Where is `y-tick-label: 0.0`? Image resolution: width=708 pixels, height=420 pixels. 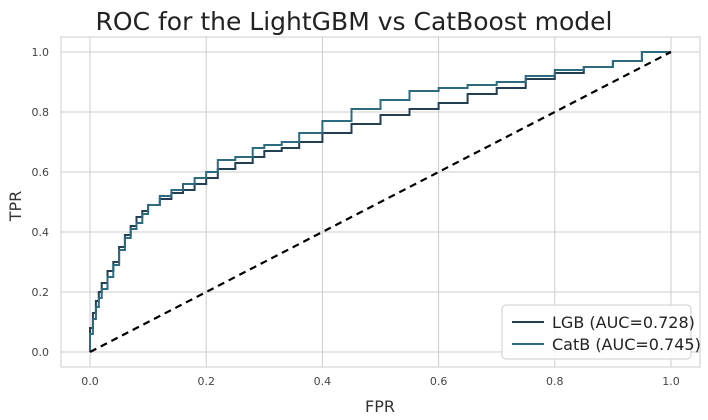
y-tick-label: 0.0 is located at coordinates (41, 352).